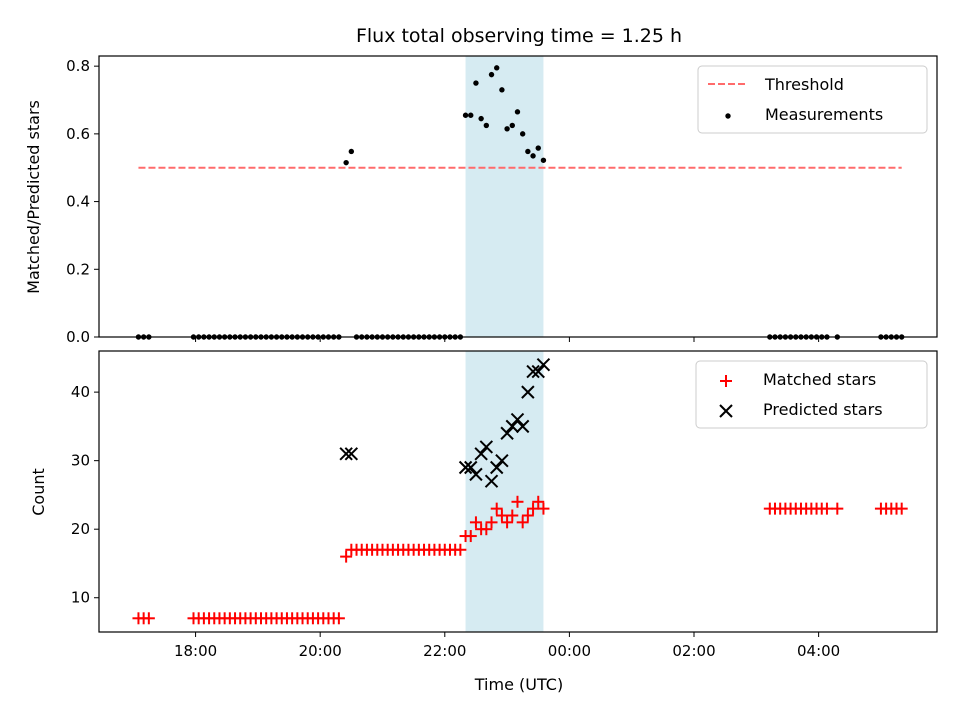 Image resolution: width=960 pixels, height=720 pixels. I want to click on y-tick-label: 0.2, so click(78, 269).